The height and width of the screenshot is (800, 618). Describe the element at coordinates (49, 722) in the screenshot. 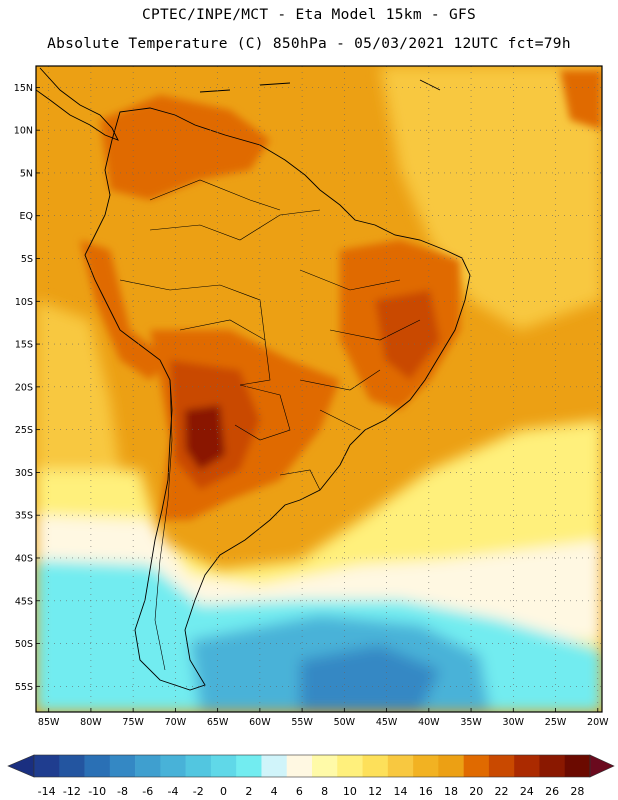

I see `lon-tick-label: 85W` at that location.